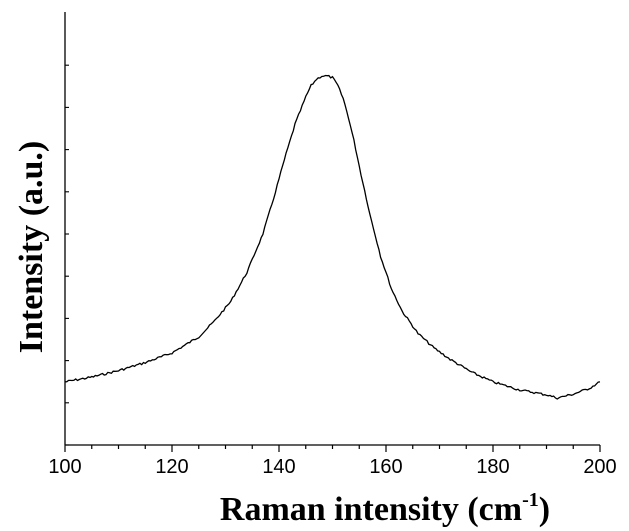  I want to click on y-ticks, so click(67, 255).